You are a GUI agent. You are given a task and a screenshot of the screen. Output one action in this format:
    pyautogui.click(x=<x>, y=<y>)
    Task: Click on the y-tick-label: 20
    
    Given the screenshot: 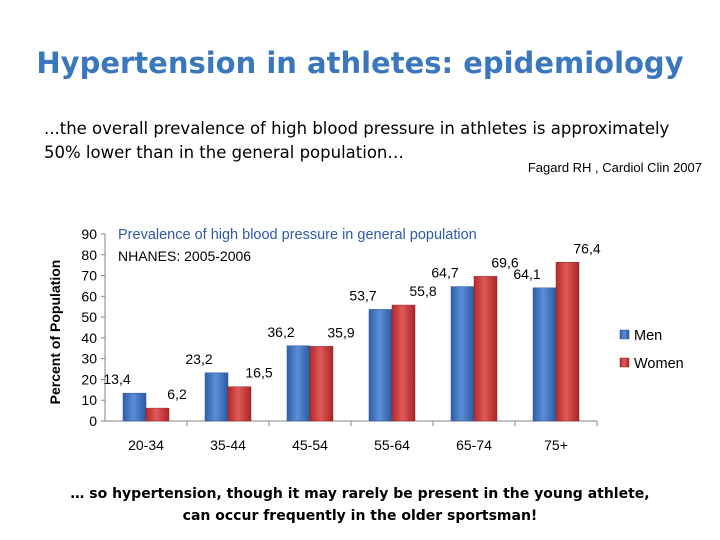 What is the action you would take?
    pyautogui.click(x=89, y=379)
    